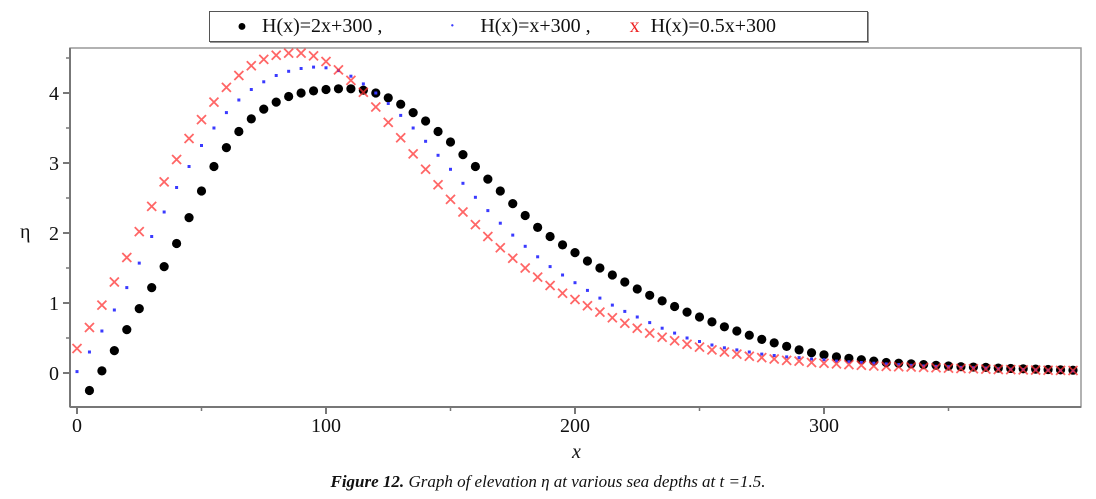 Image resolution: width=1096 pixels, height=499 pixels. Describe the element at coordinates (242, 26) in the screenshot. I see `circle-marker-icon: ●` at that location.